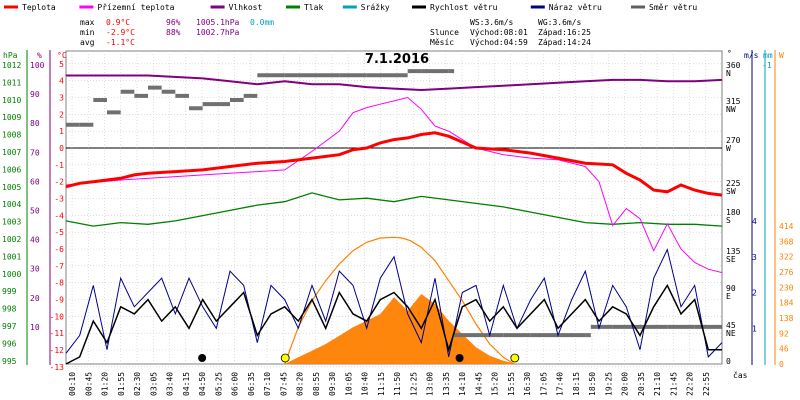 The image size is (800, 400). I want to click on hpa-tick: 1002, so click(11, 239).